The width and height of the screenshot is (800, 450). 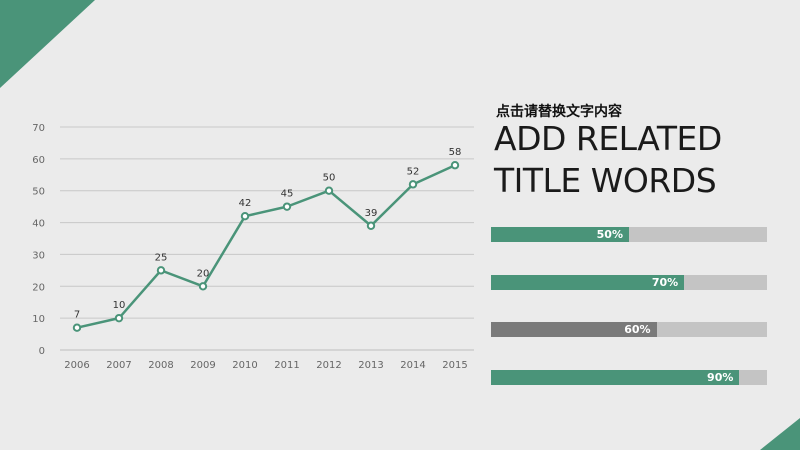 I want to click on data-label: 45, so click(x=287, y=194).